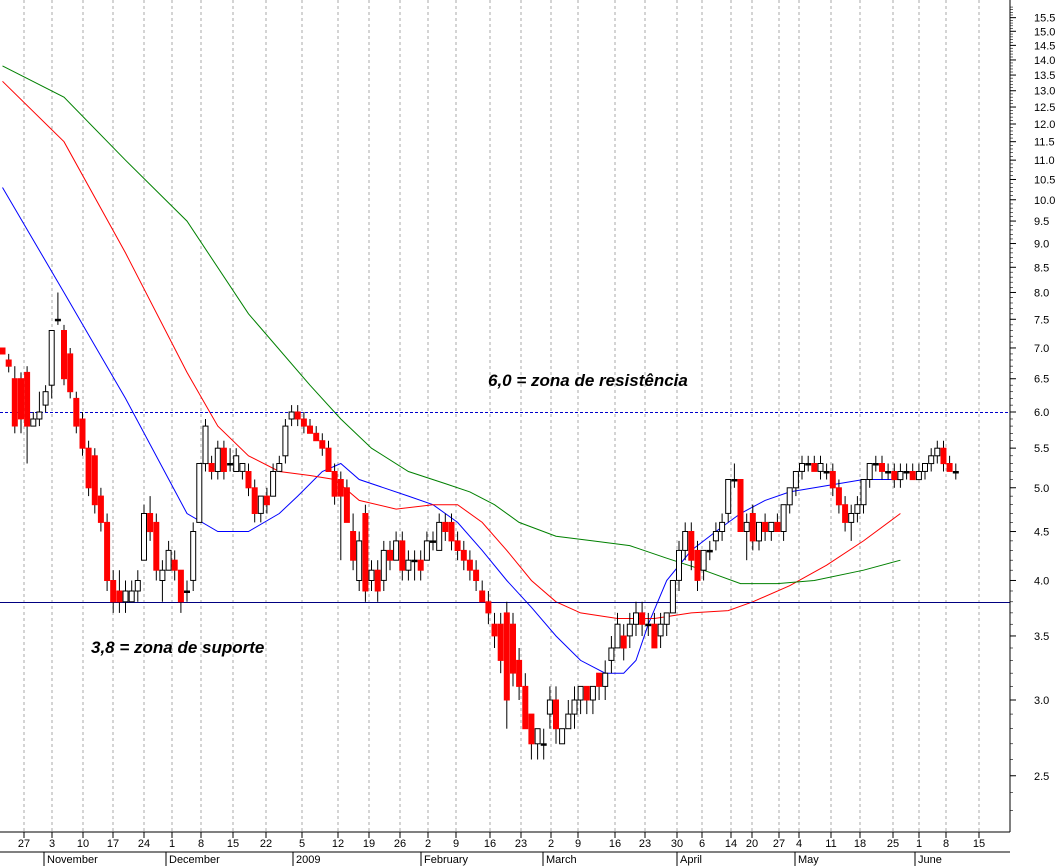 The height and width of the screenshot is (866, 1062). I want to click on x-month-label: April, so click(691, 860).